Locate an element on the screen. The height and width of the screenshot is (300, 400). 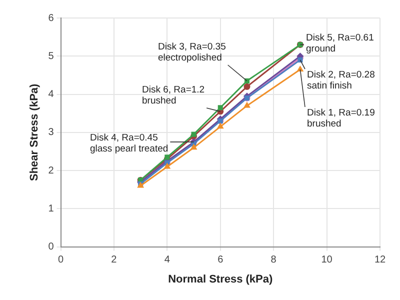
x-tick-label: 10 is located at coordinates (327, 260).